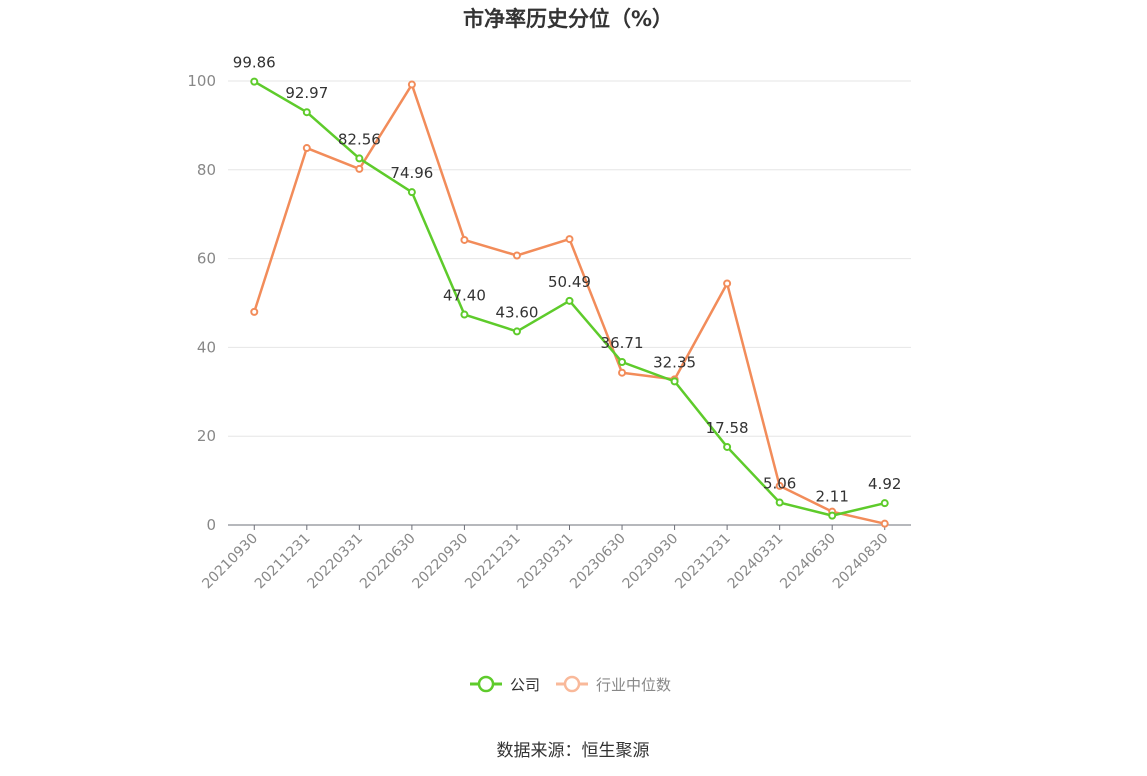 This screenshot has width=1147, height=776. What do you see at coordinates (359, 139) in the screenshot?
I see `data-label: 82.56` at bounding box center [359, 139].